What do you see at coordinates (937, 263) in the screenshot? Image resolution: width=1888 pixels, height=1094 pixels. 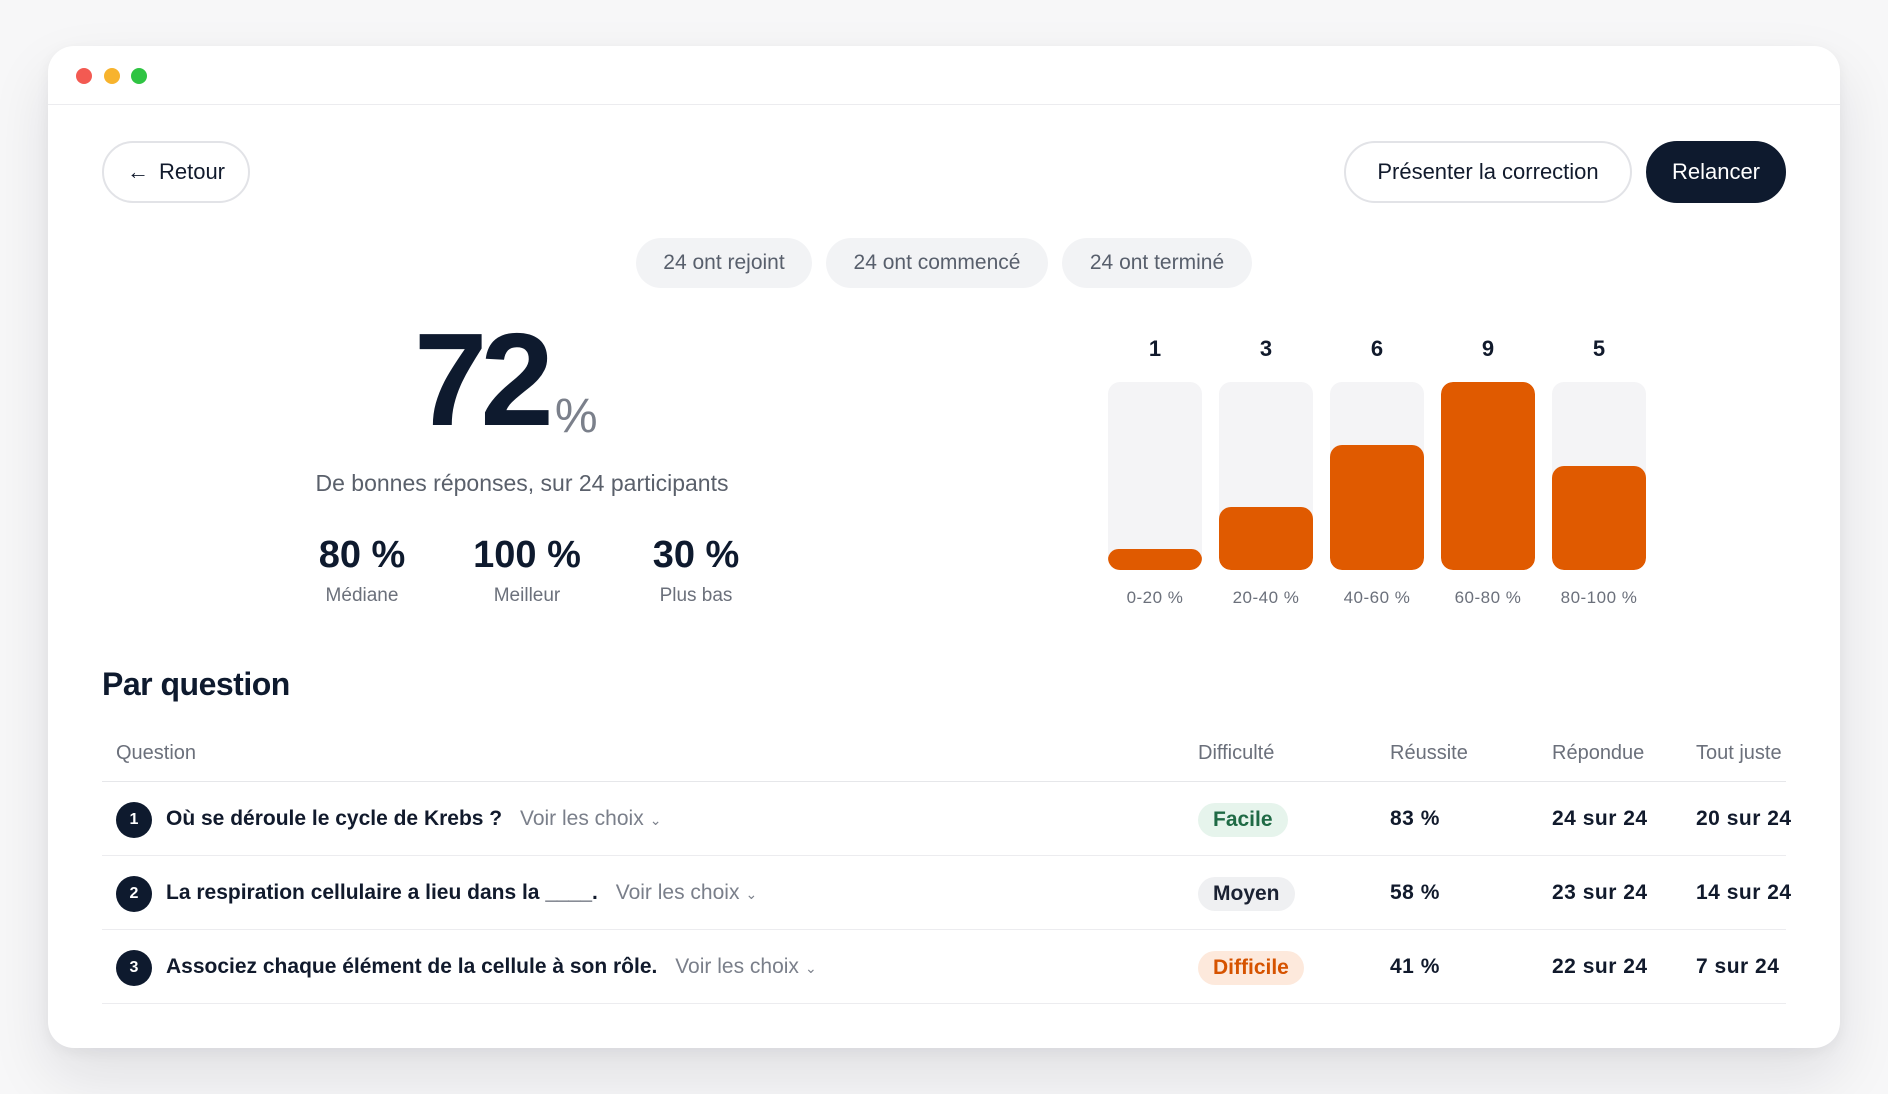 I see `started-count-pill: 24 ont commencé` at bounding box center [937, 263].